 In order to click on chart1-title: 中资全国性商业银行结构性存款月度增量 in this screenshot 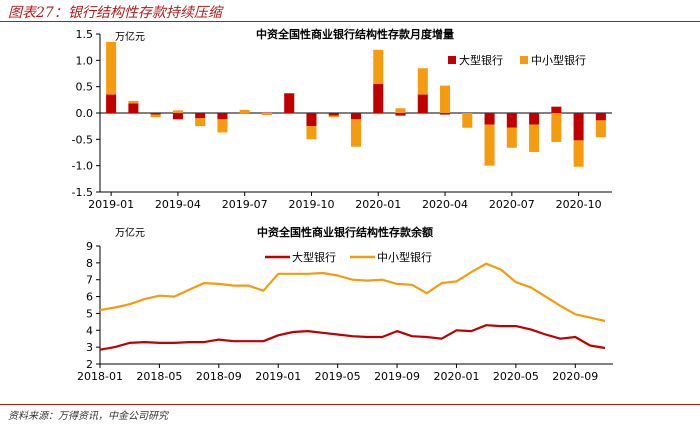, I will do `click(355, 34)`.